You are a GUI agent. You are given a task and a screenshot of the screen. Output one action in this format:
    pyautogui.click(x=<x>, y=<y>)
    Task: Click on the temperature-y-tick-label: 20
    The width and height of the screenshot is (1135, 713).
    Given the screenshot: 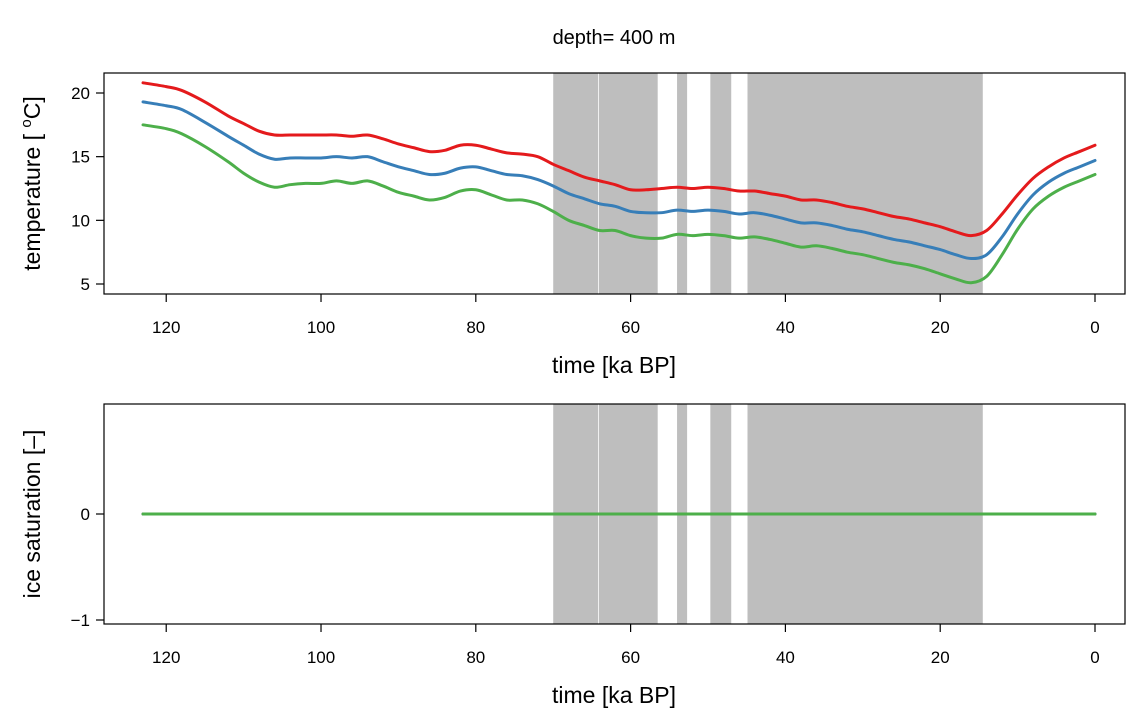 What is the action you would take?
    pyautogui.click(x=80, y=93)
    